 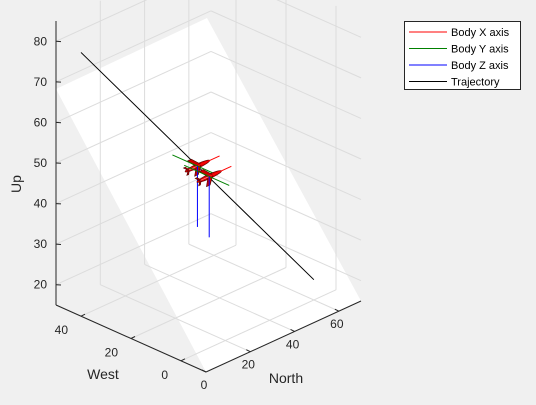 I want to click on y-axis-label: West, so click(x=103, y=374).